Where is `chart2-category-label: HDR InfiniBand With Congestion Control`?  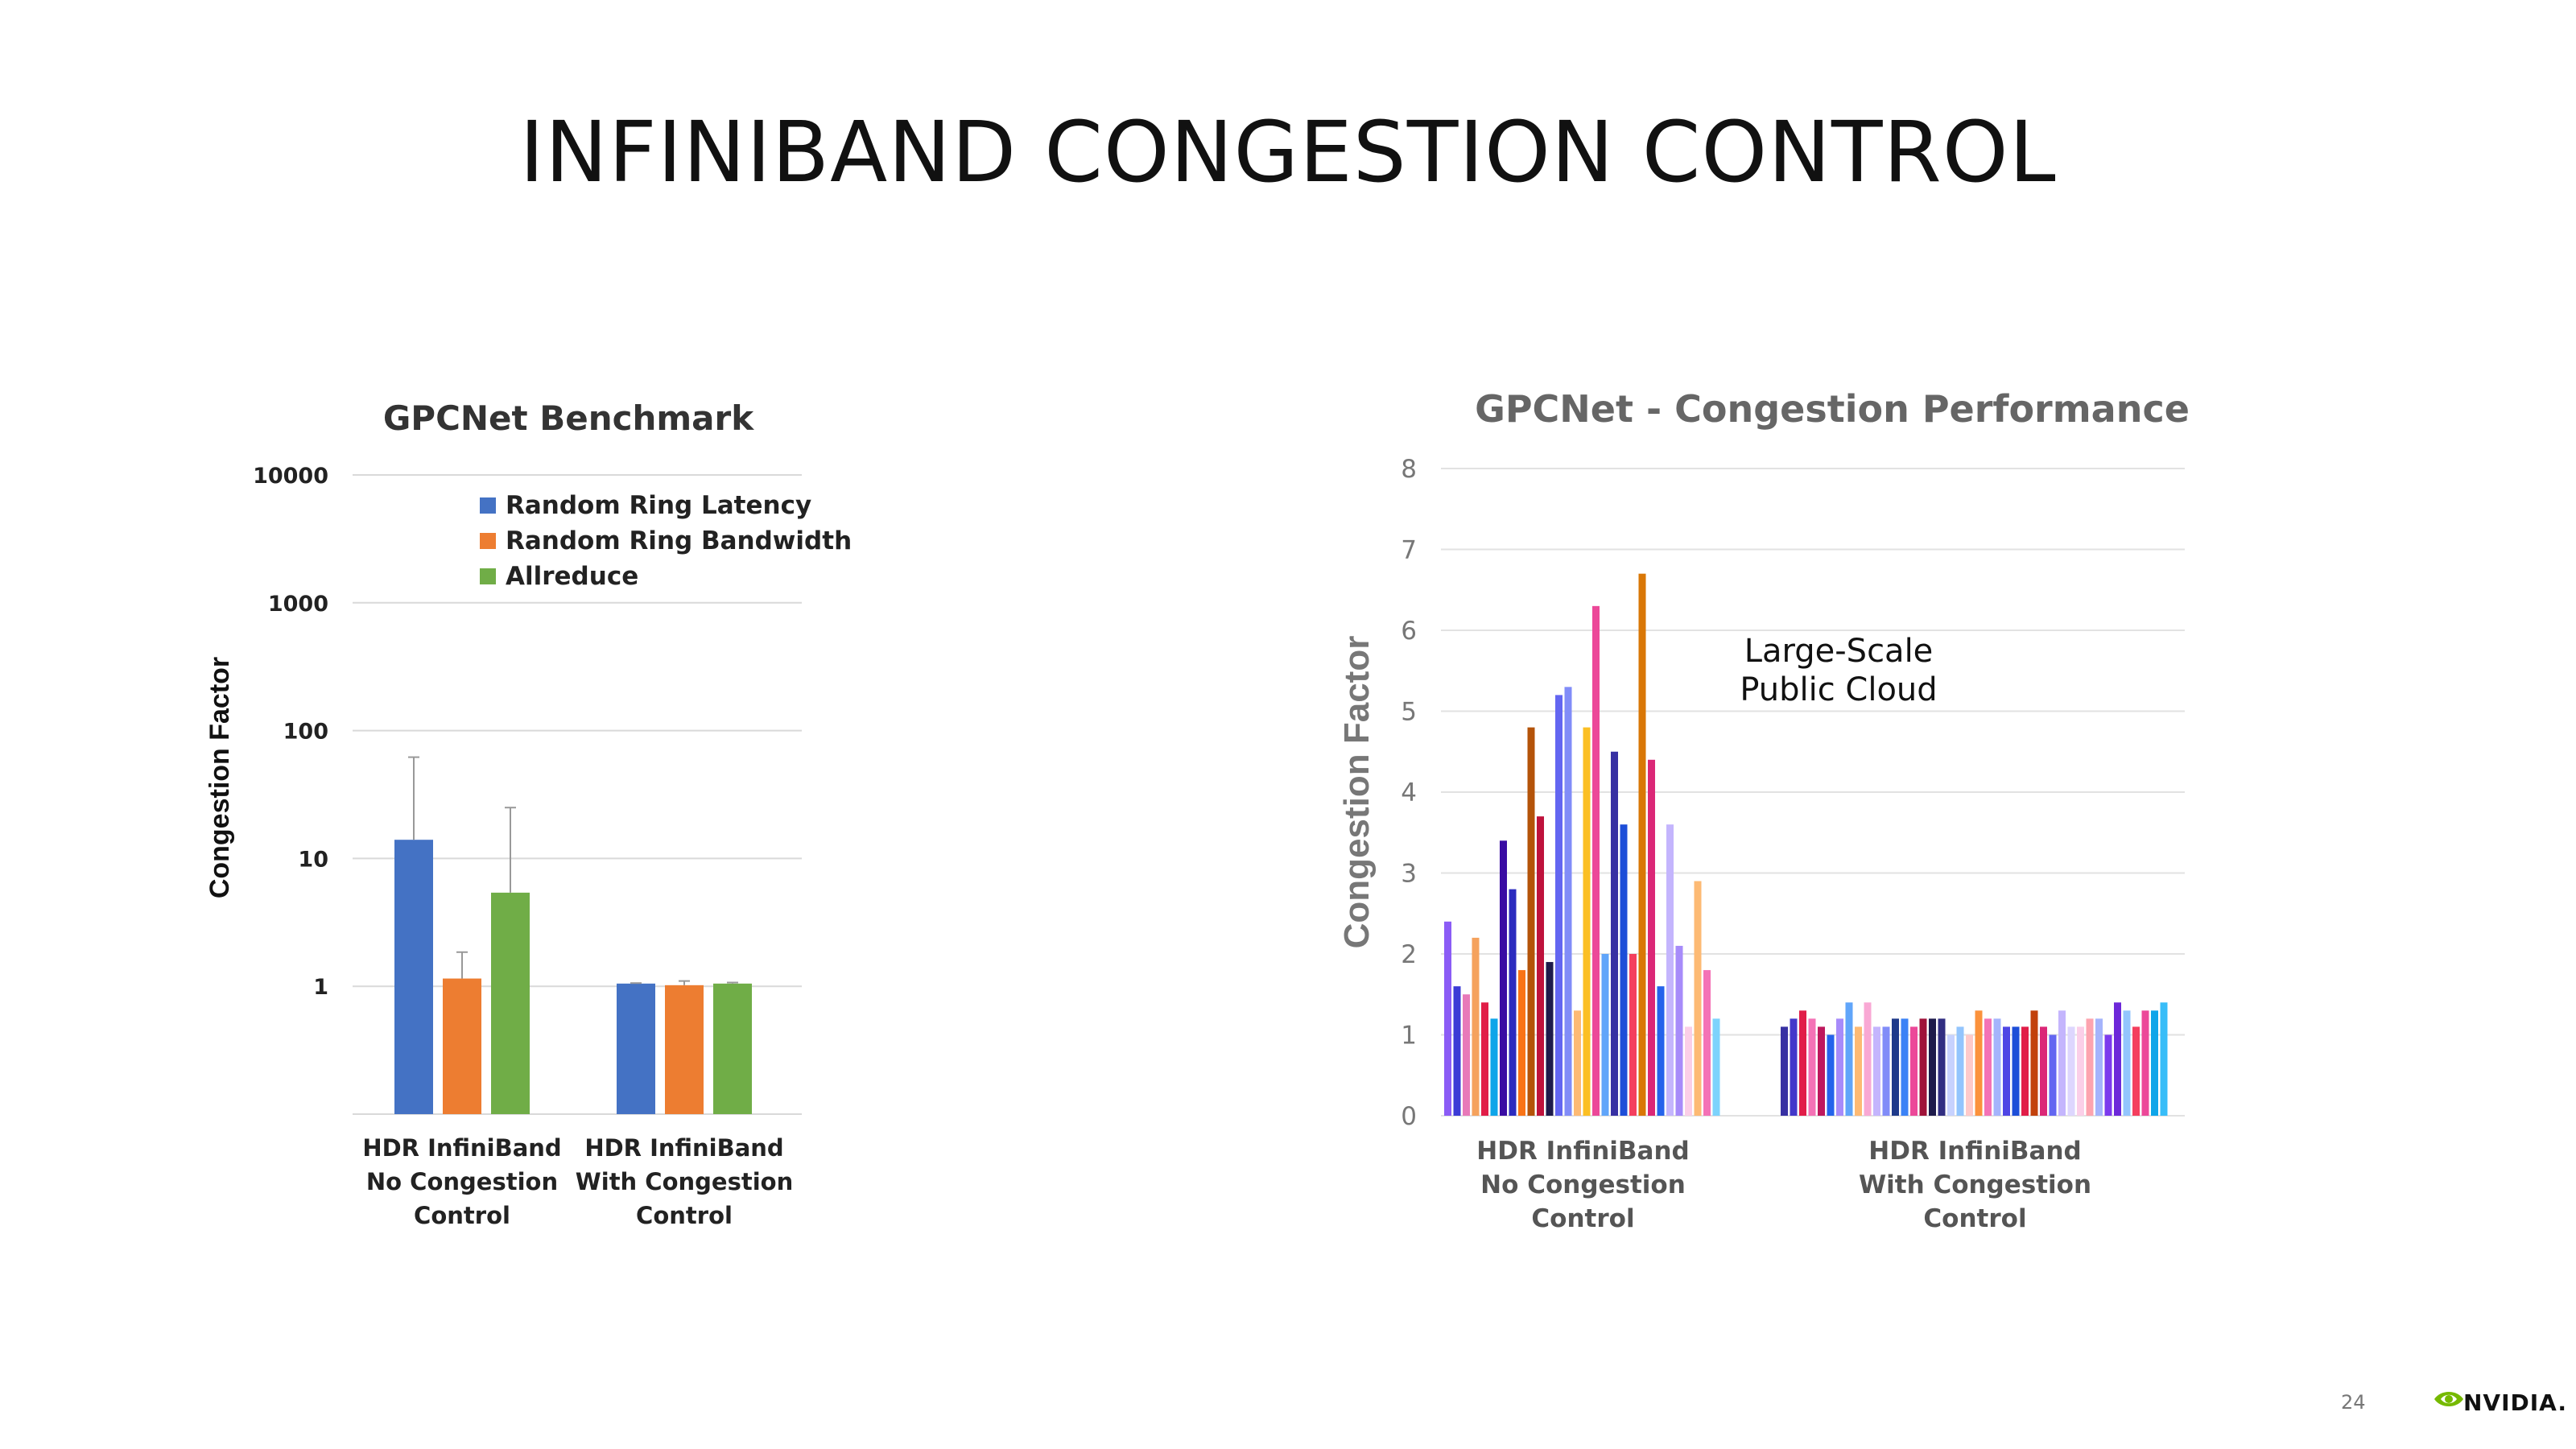
chart2-category-label: HDR InfiniBand With Congestion Control is located at coordinates (1975, 1185).